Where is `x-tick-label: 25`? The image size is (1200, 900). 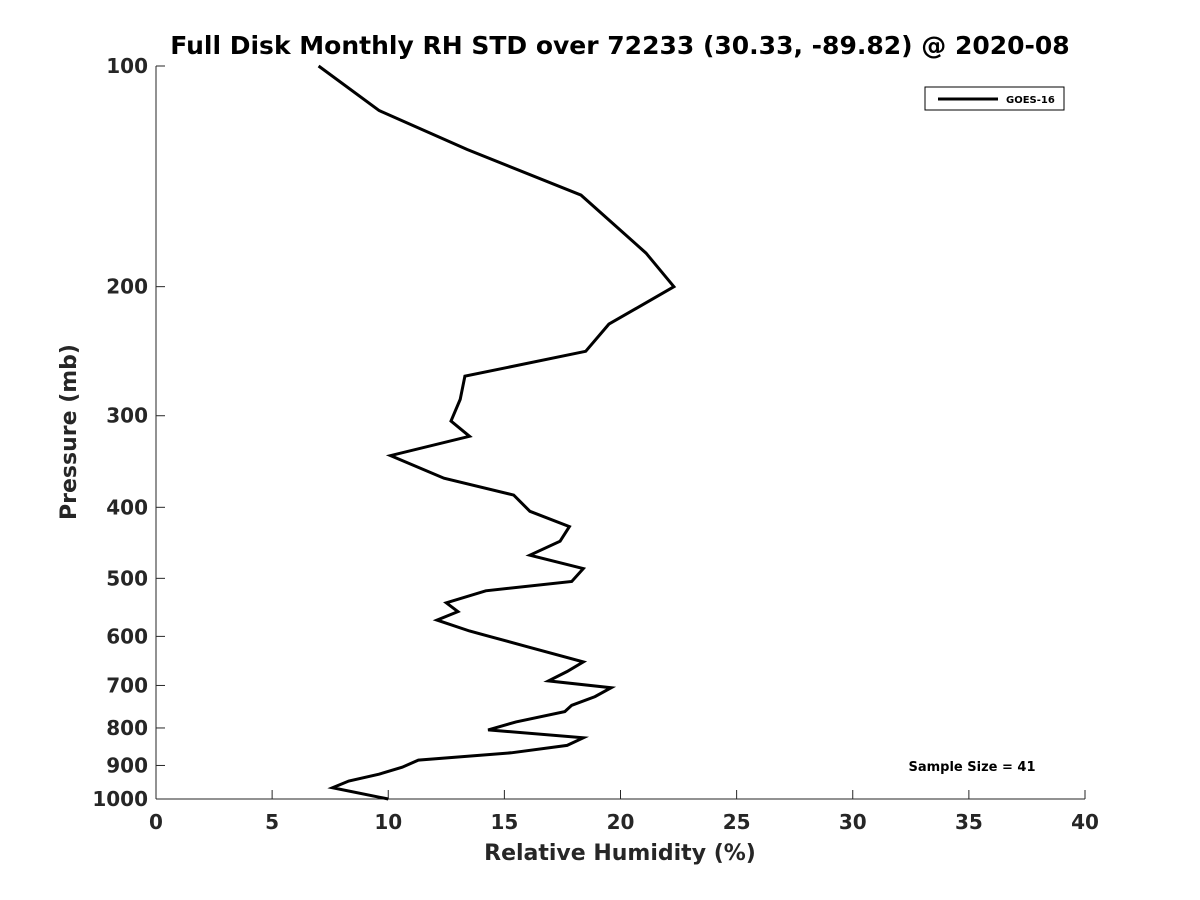
x-tick-label: 25 is located at coordinates (737, 822).